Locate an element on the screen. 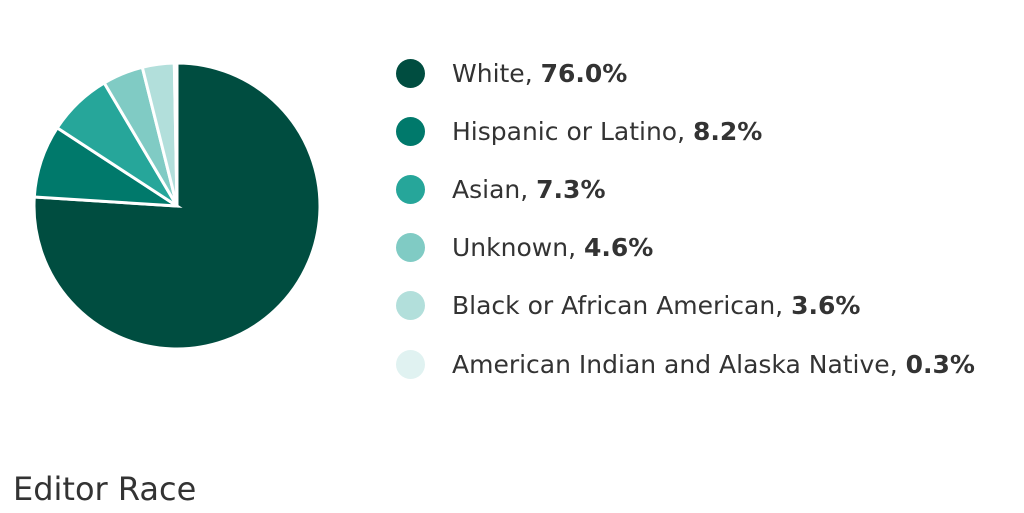  legend-label: American Indian and Alaska Native is located at coordinates (671, 364).